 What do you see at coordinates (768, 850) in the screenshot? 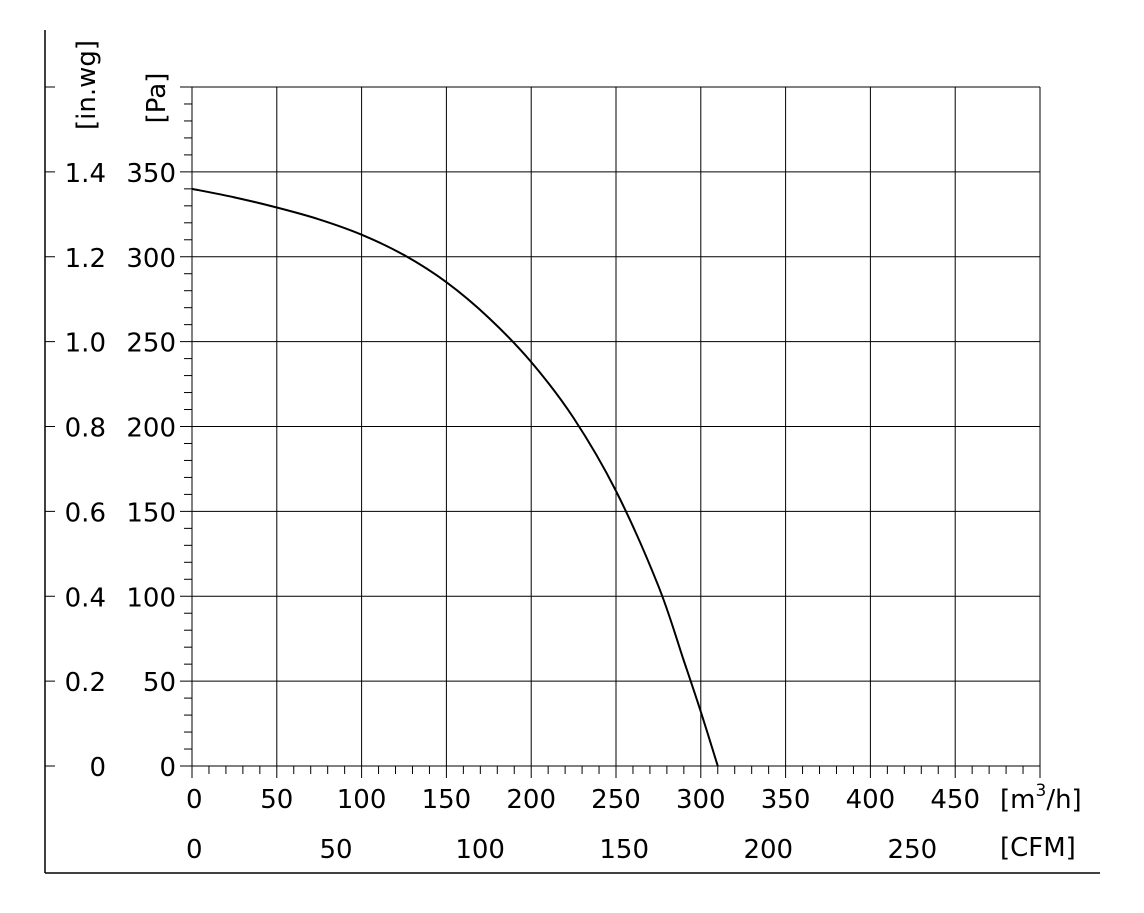
I see `x-secondary-tick-label: 200` at bounding box center [768, 850].